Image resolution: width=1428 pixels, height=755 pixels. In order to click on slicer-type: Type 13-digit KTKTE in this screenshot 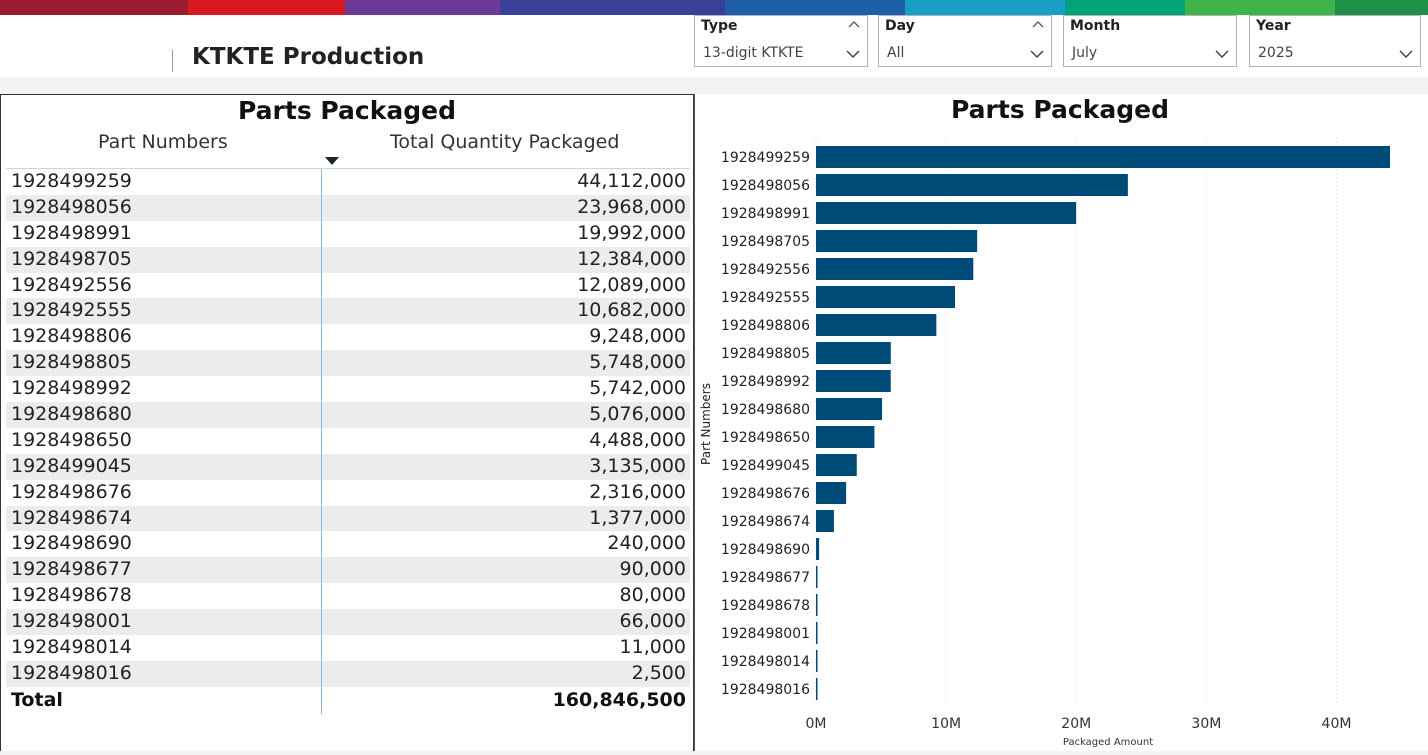, I will do `click(781, 41)`.